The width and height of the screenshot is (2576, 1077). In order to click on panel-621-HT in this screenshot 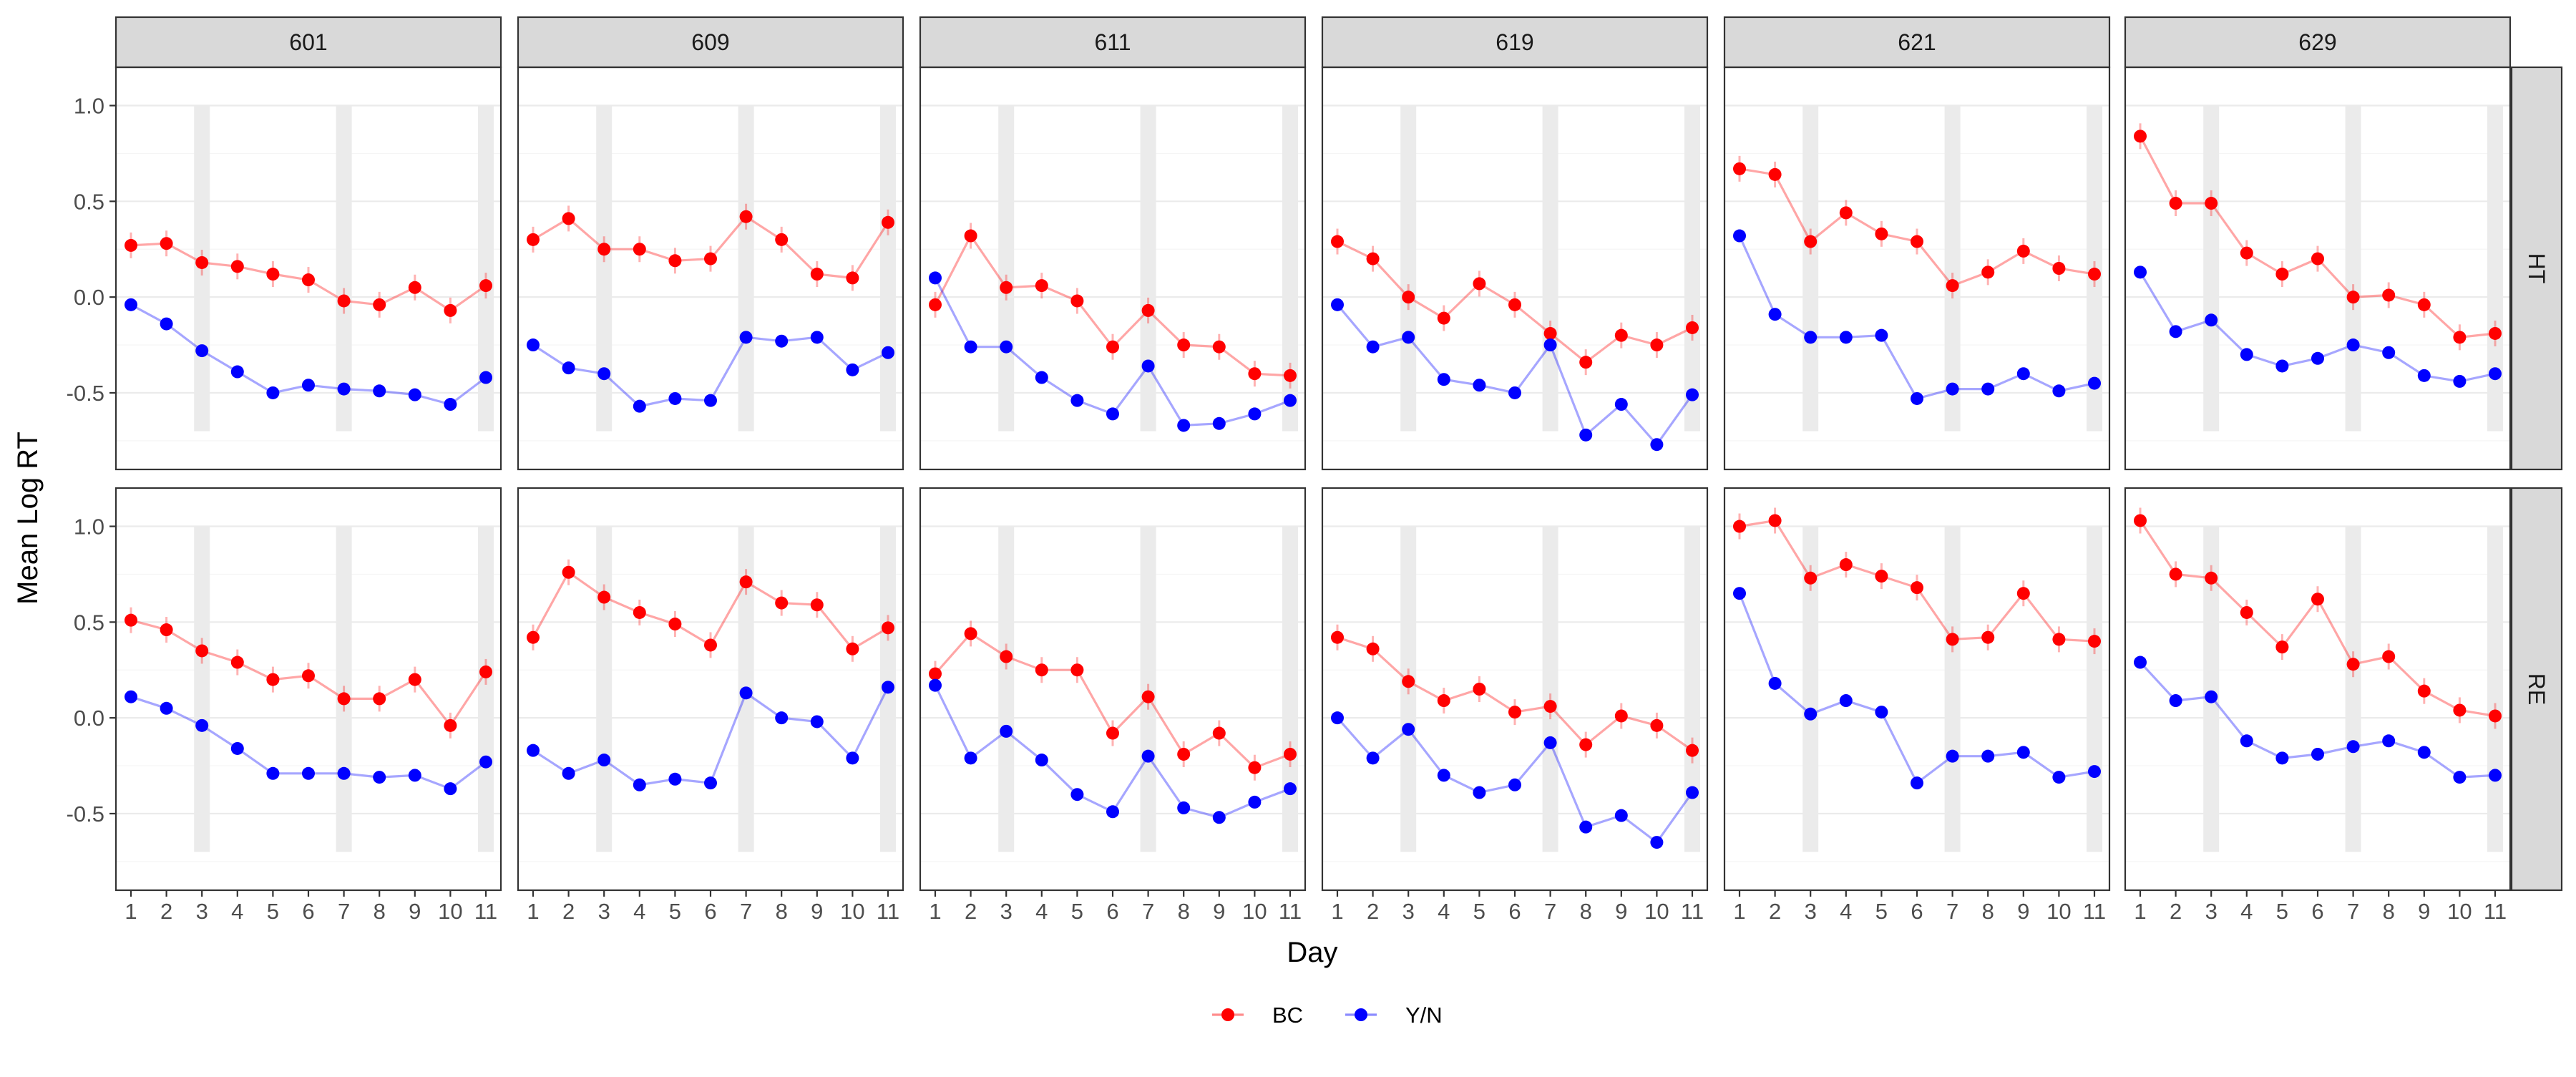, I will do `click(1917, 268)`.